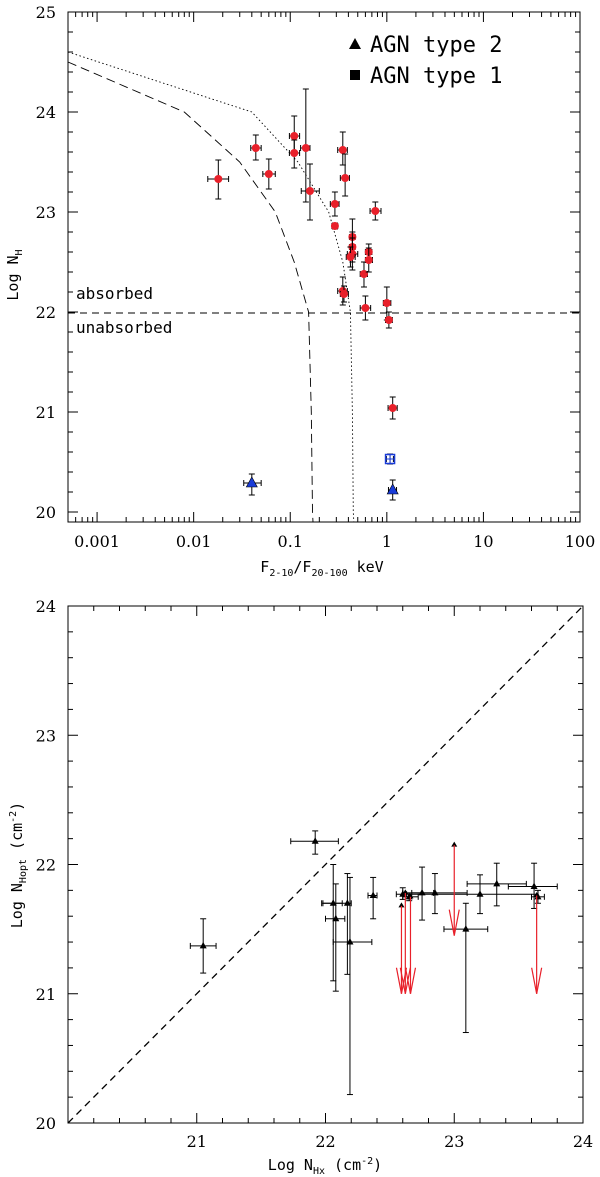  I want to click on top-x-axis-label: F2-10/F20-100 keV, so click(321, 568).